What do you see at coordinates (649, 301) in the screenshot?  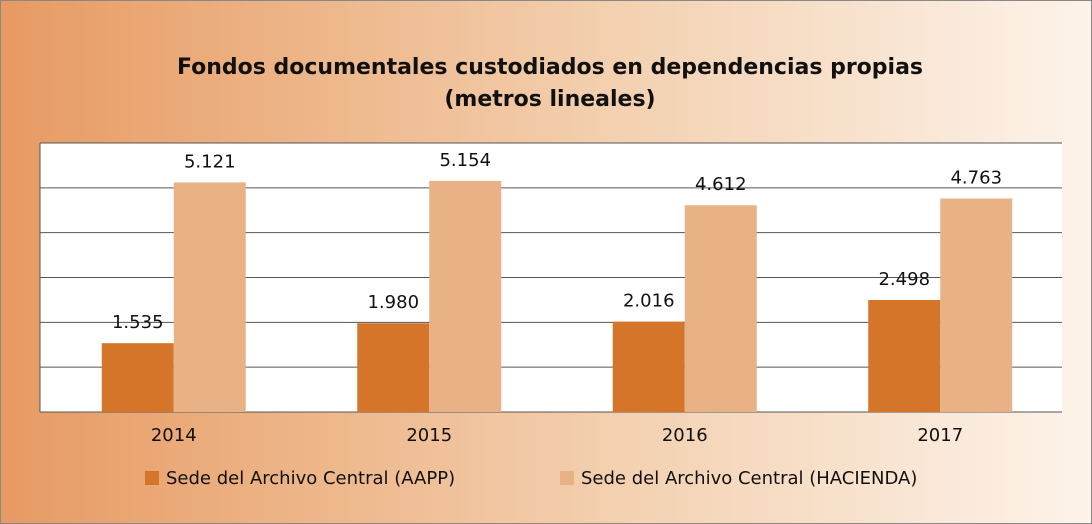 I see `data-label: 2.016` at bounding box center [649, 301].